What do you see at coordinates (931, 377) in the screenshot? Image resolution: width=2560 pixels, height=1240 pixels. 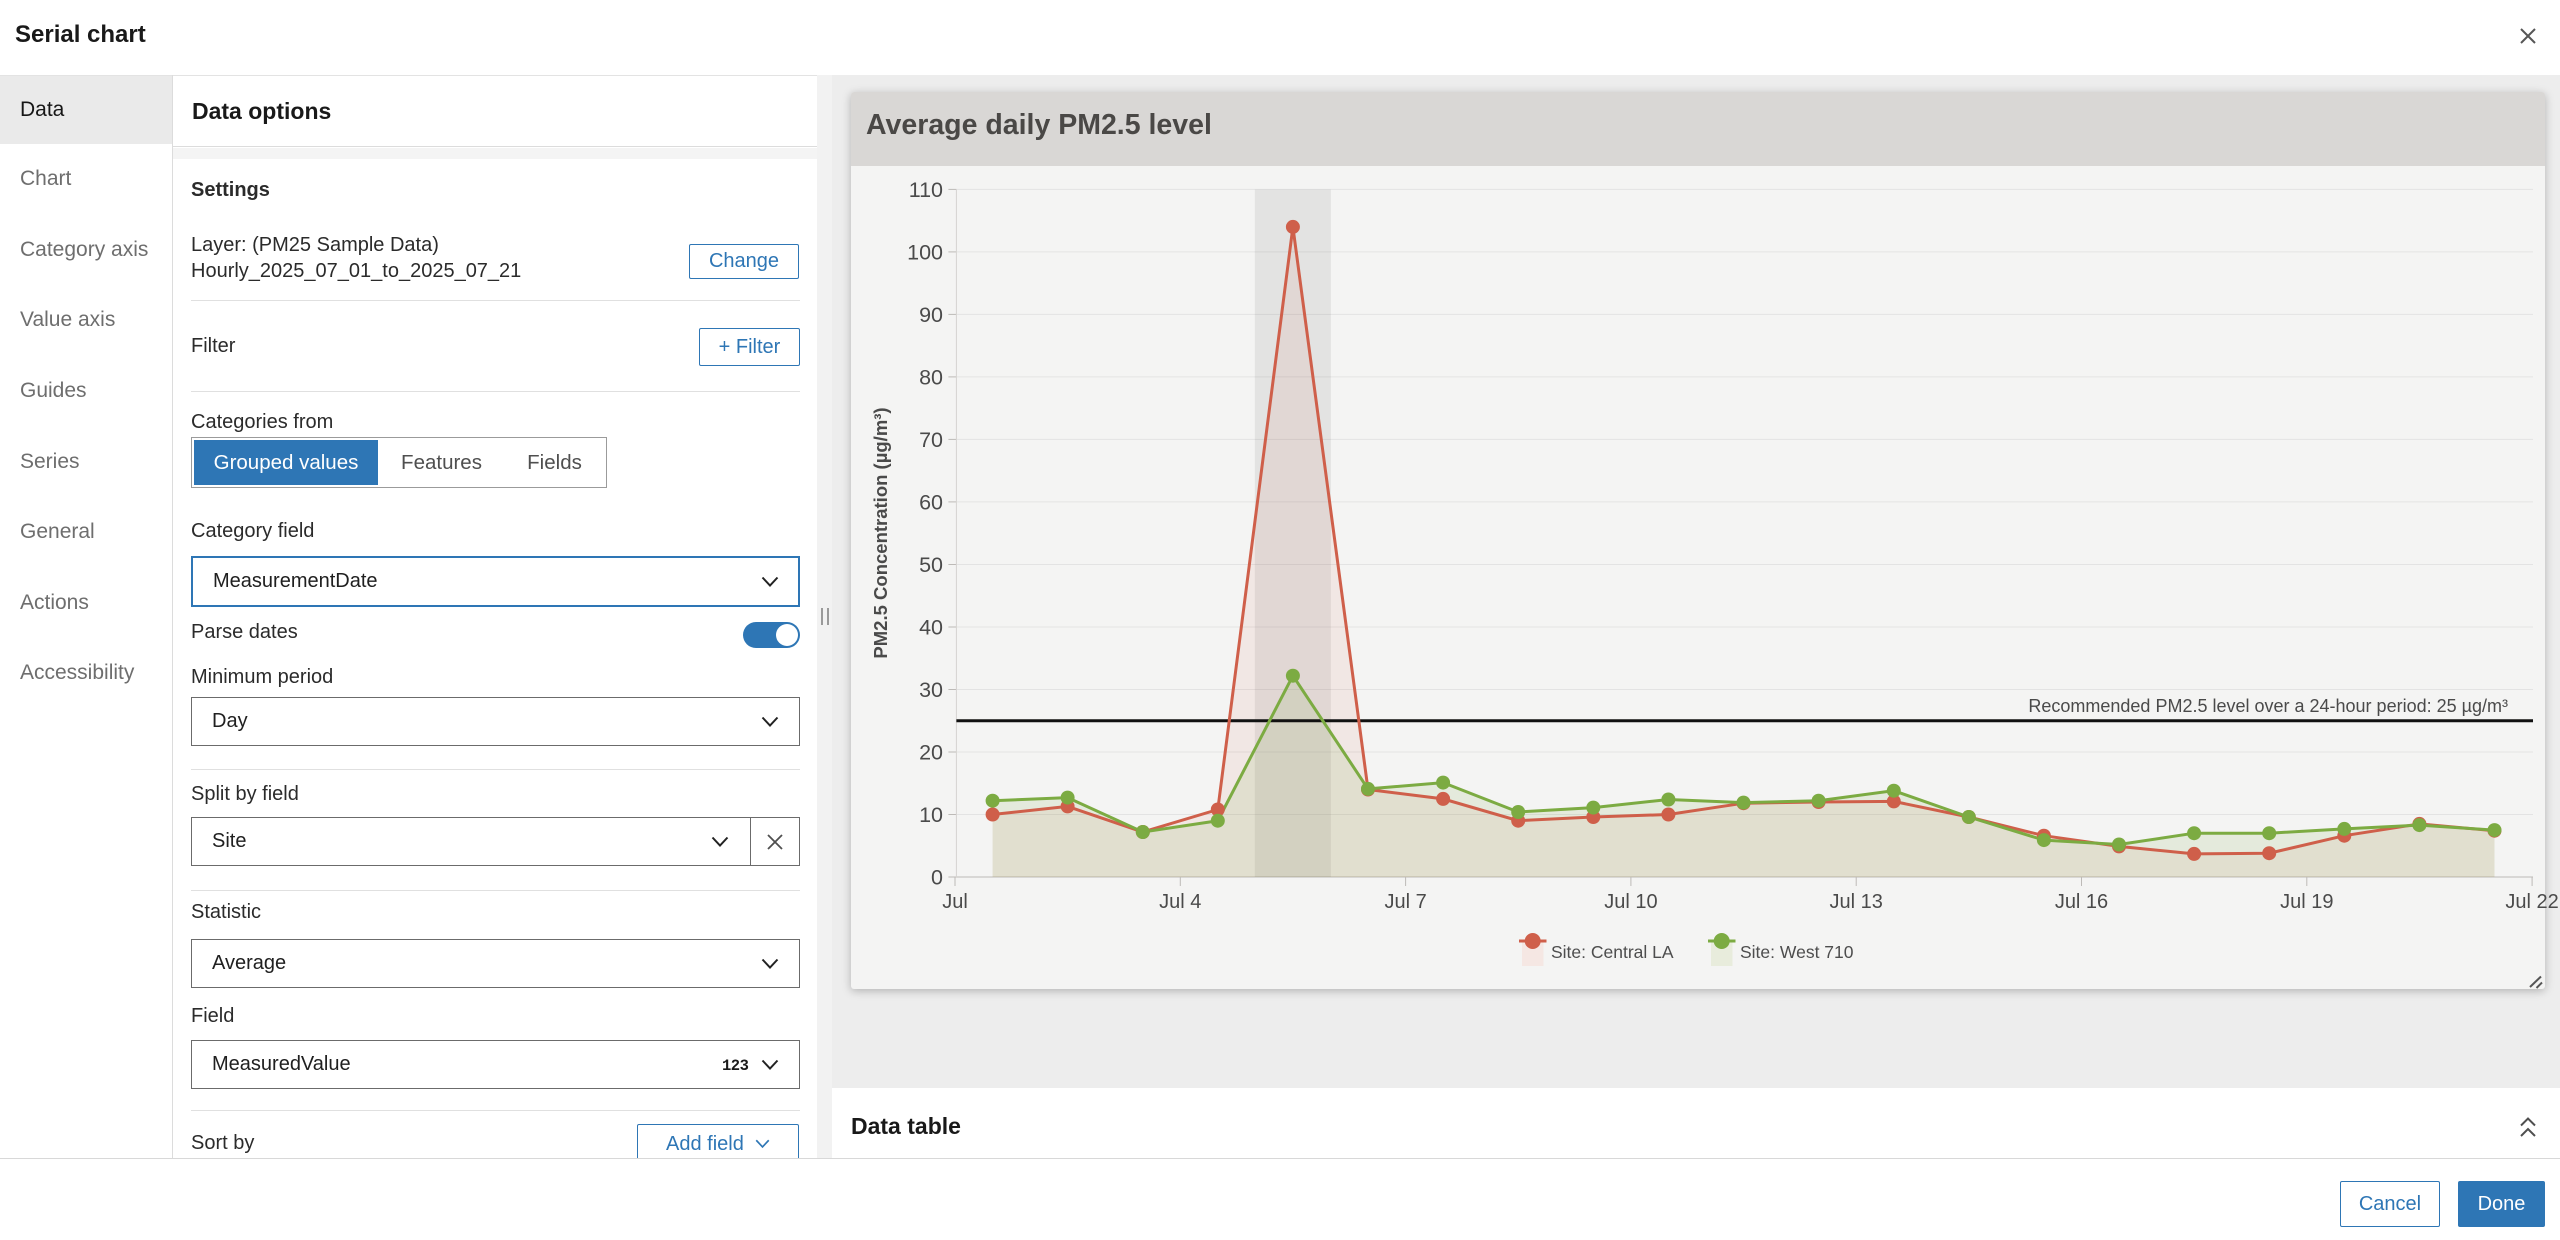 I see `svg-text: 80` at bounding box center [931, 377].